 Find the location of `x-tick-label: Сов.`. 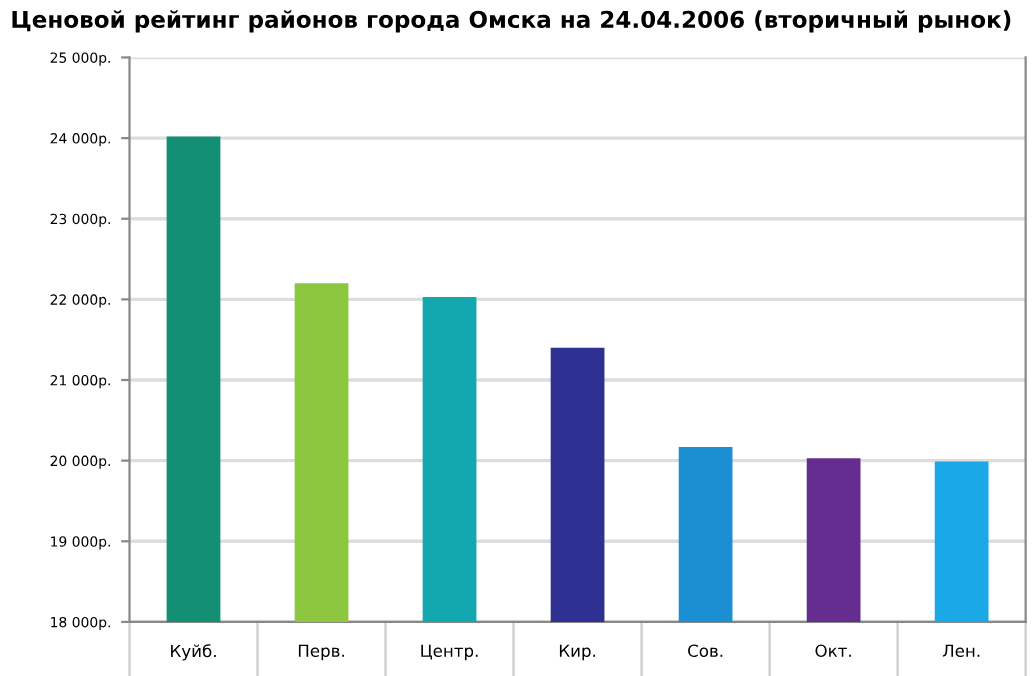

x-tick-label: Сов. is located at coordinates (705, 651).